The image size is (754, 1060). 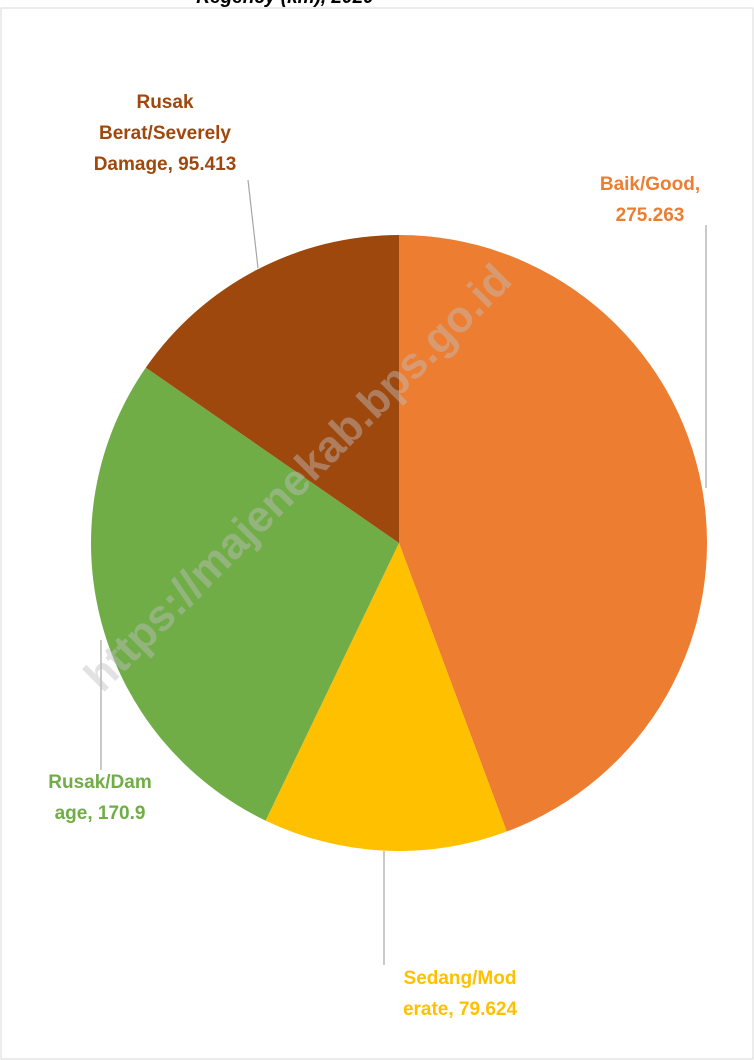 What do you see at coordinates (165, 164) in the screenshot?
I see `data-label: Damage, 95.413` at bounding box center [165, 164].